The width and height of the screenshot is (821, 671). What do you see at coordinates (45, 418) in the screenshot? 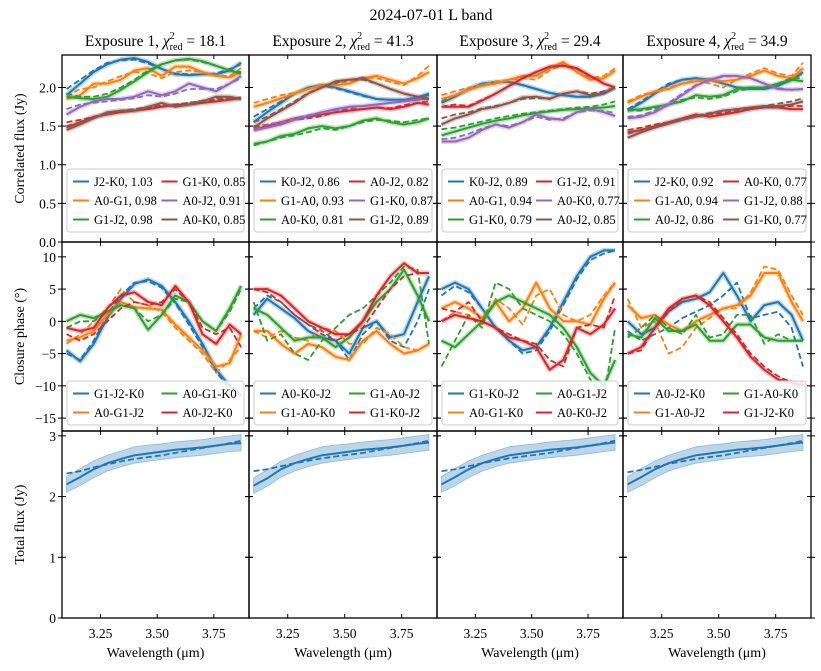
I see `y-tick-label: −15` at bounding box center [45, 418].